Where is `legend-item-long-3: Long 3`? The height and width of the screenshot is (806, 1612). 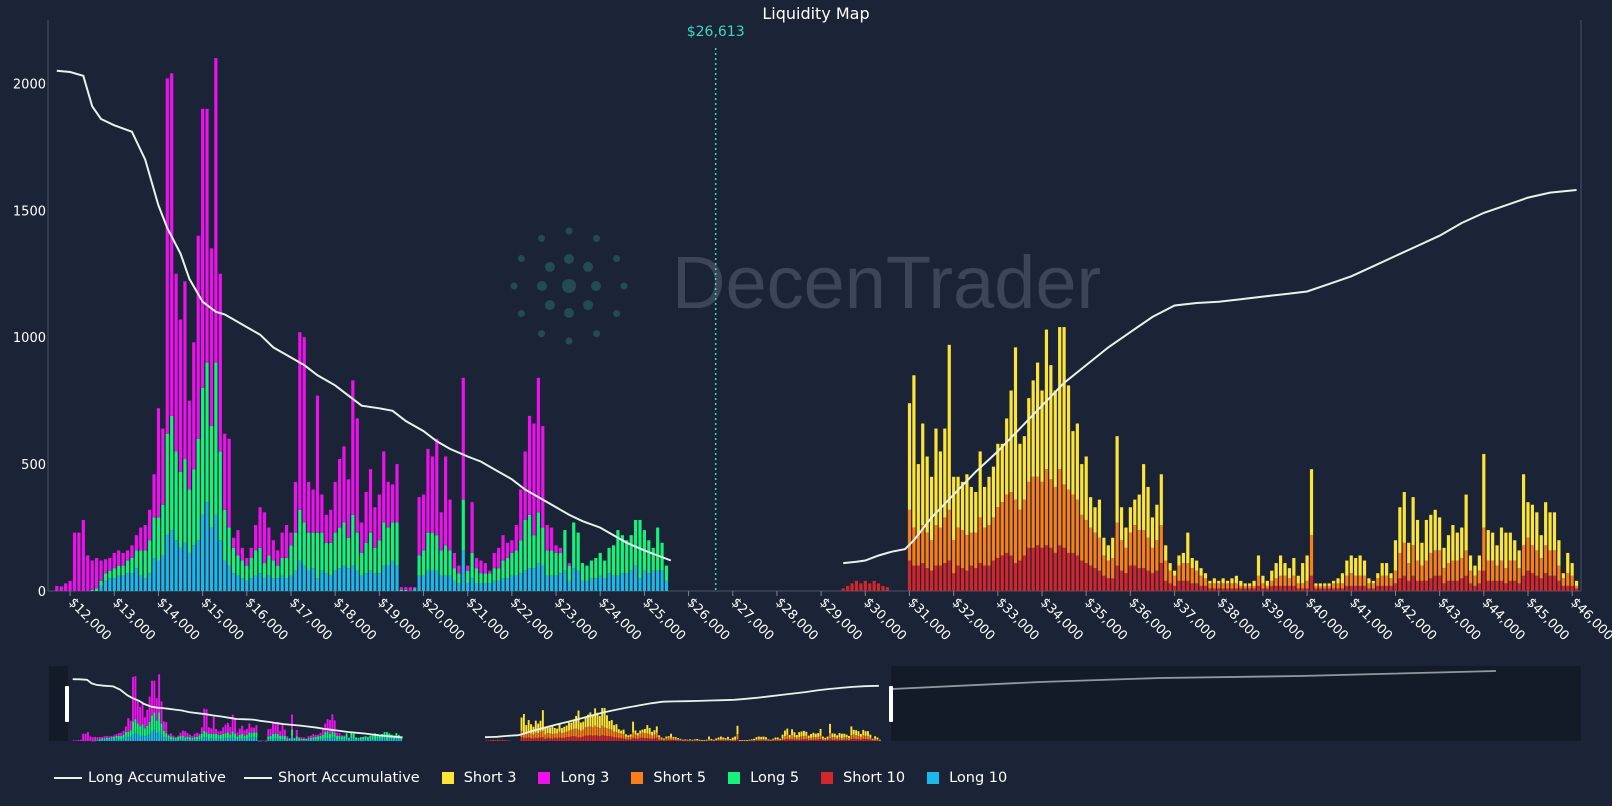
legend-item-long-3: Long 3 is located at coordinates (571, 778).